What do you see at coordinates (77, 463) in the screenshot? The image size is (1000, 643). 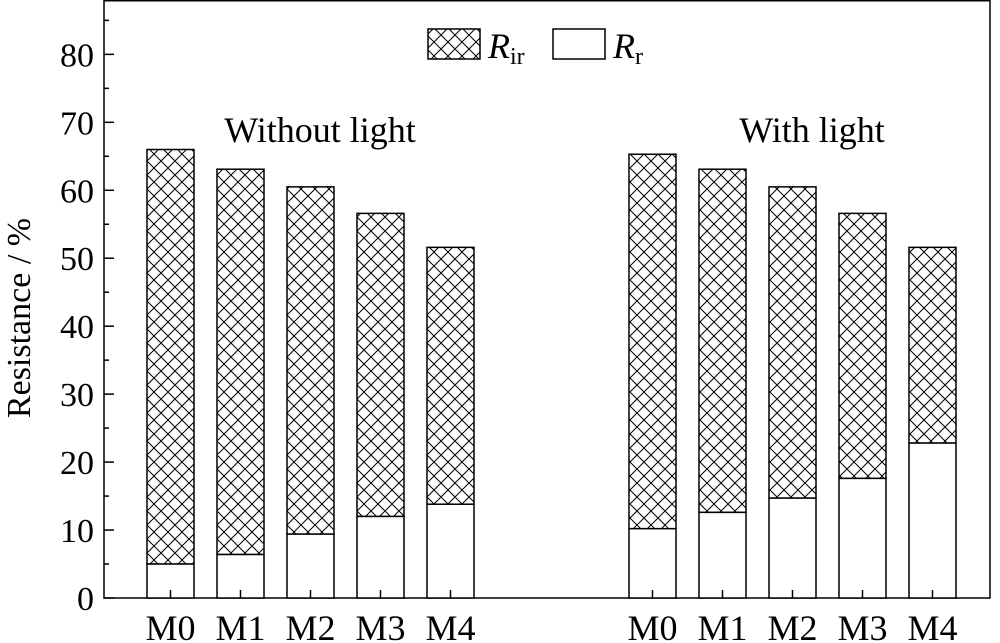 I see `y-tick-label: 20` at bounding box center [77, 463].